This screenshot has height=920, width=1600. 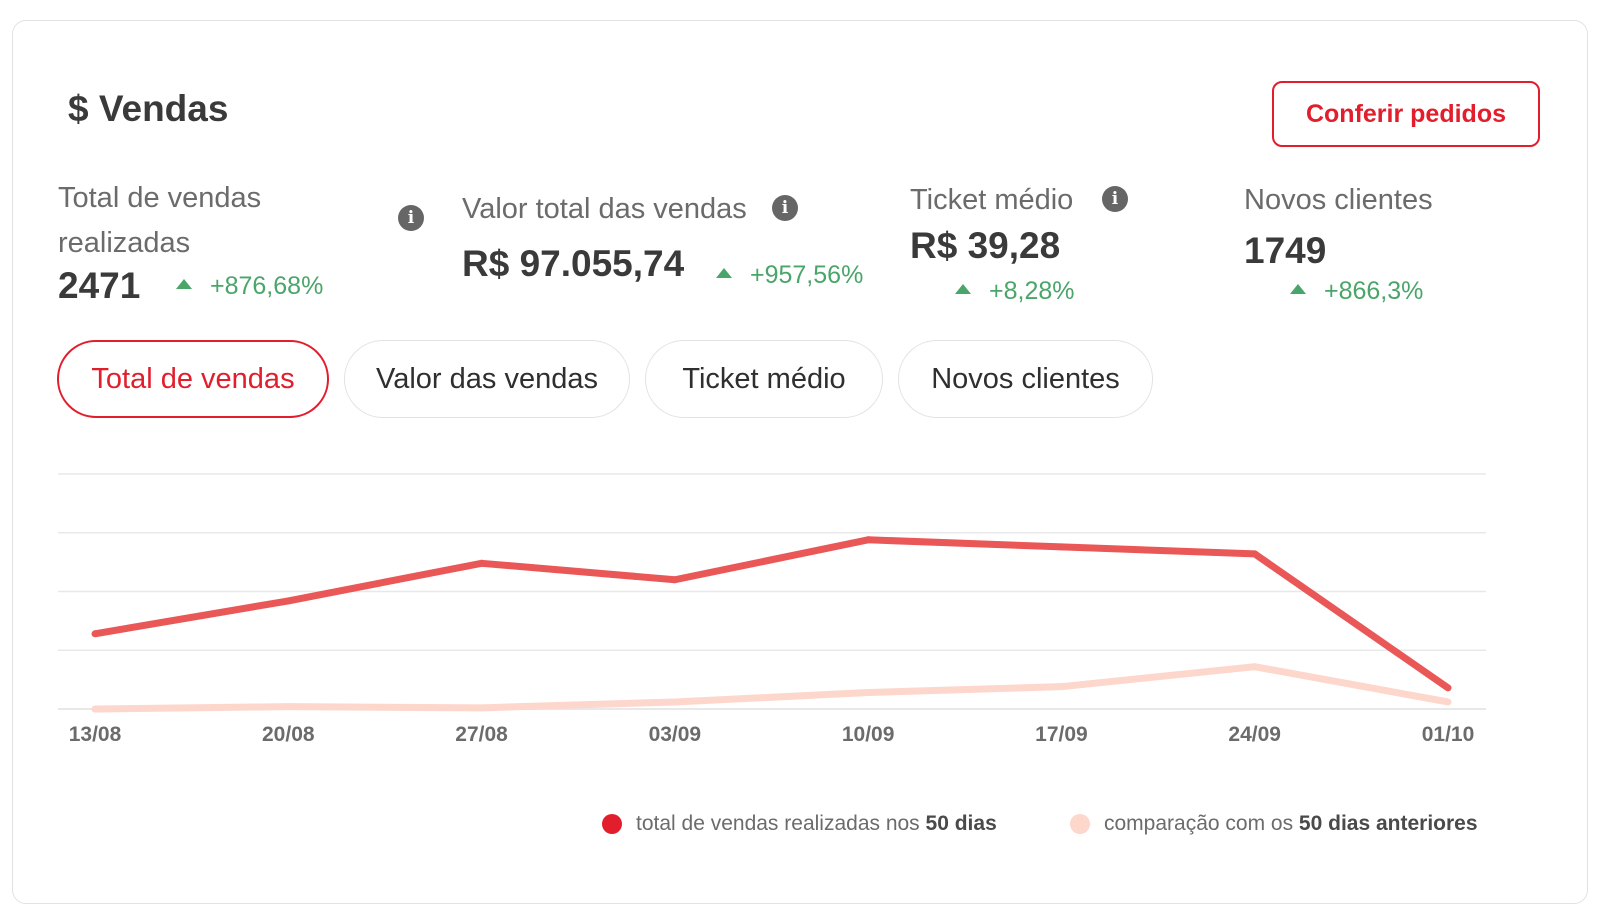 What do you see at coordinates (764, 379) in the screenshot?
I see `tab-average-ticket: Ticket médio` at bounding box center [764, 379].